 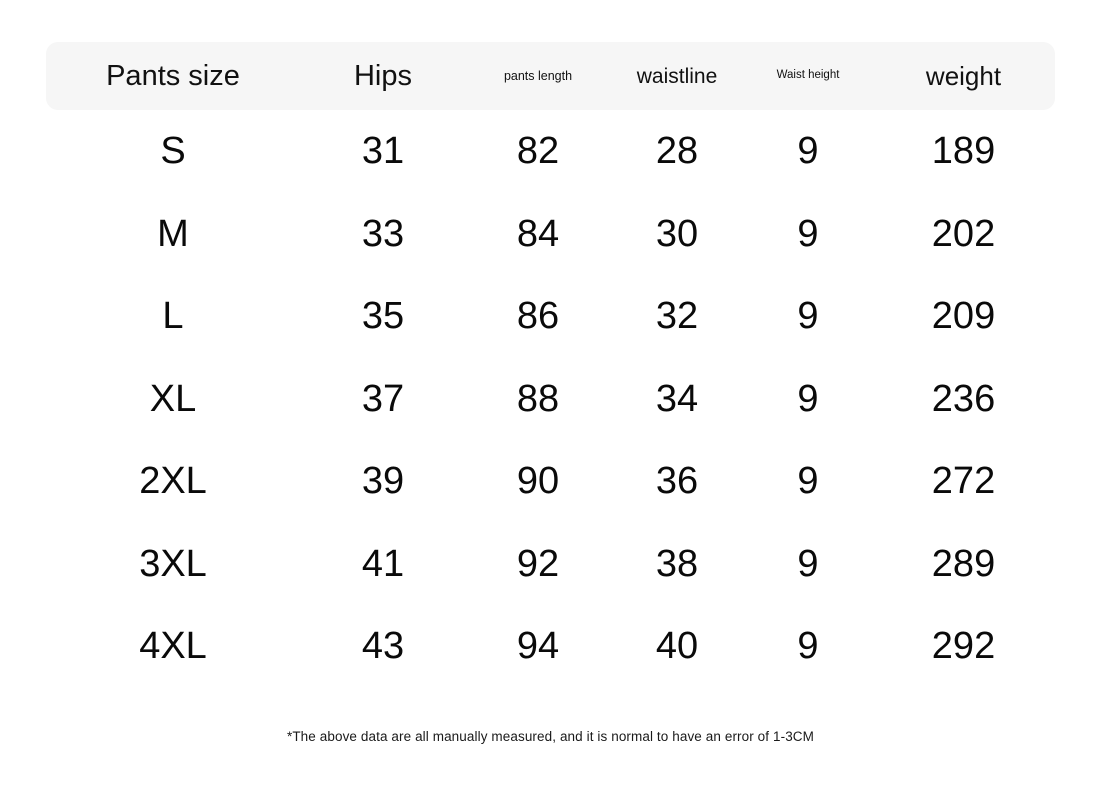 What do you see at coordinates (677, 233) in the screenshot?
I see `cell-waistline: 30` at bounding box center [677, 233].